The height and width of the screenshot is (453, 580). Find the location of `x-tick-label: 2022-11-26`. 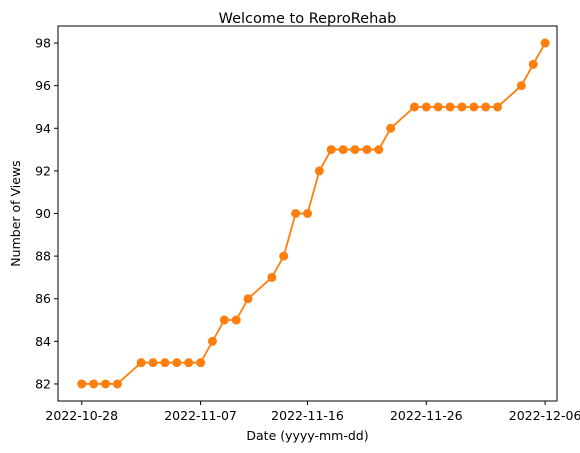

x-tick-label: 2022-11-26 is located at coordinates (426, 415).